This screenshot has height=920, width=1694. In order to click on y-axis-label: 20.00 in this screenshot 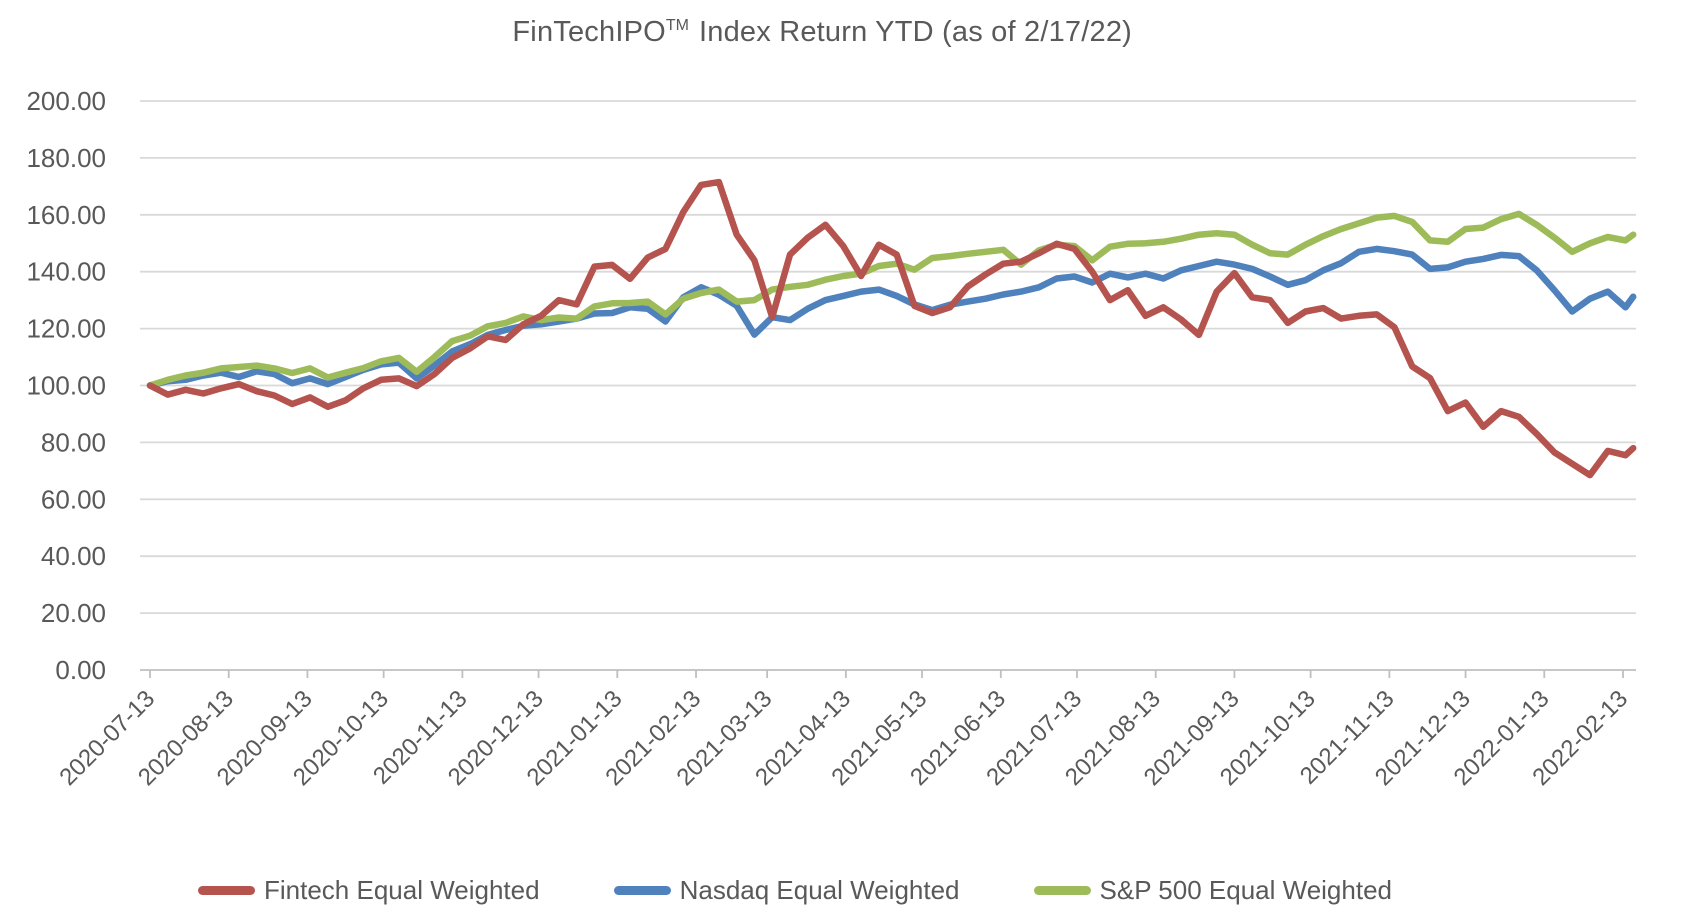, I will do `click(73, 613)`.